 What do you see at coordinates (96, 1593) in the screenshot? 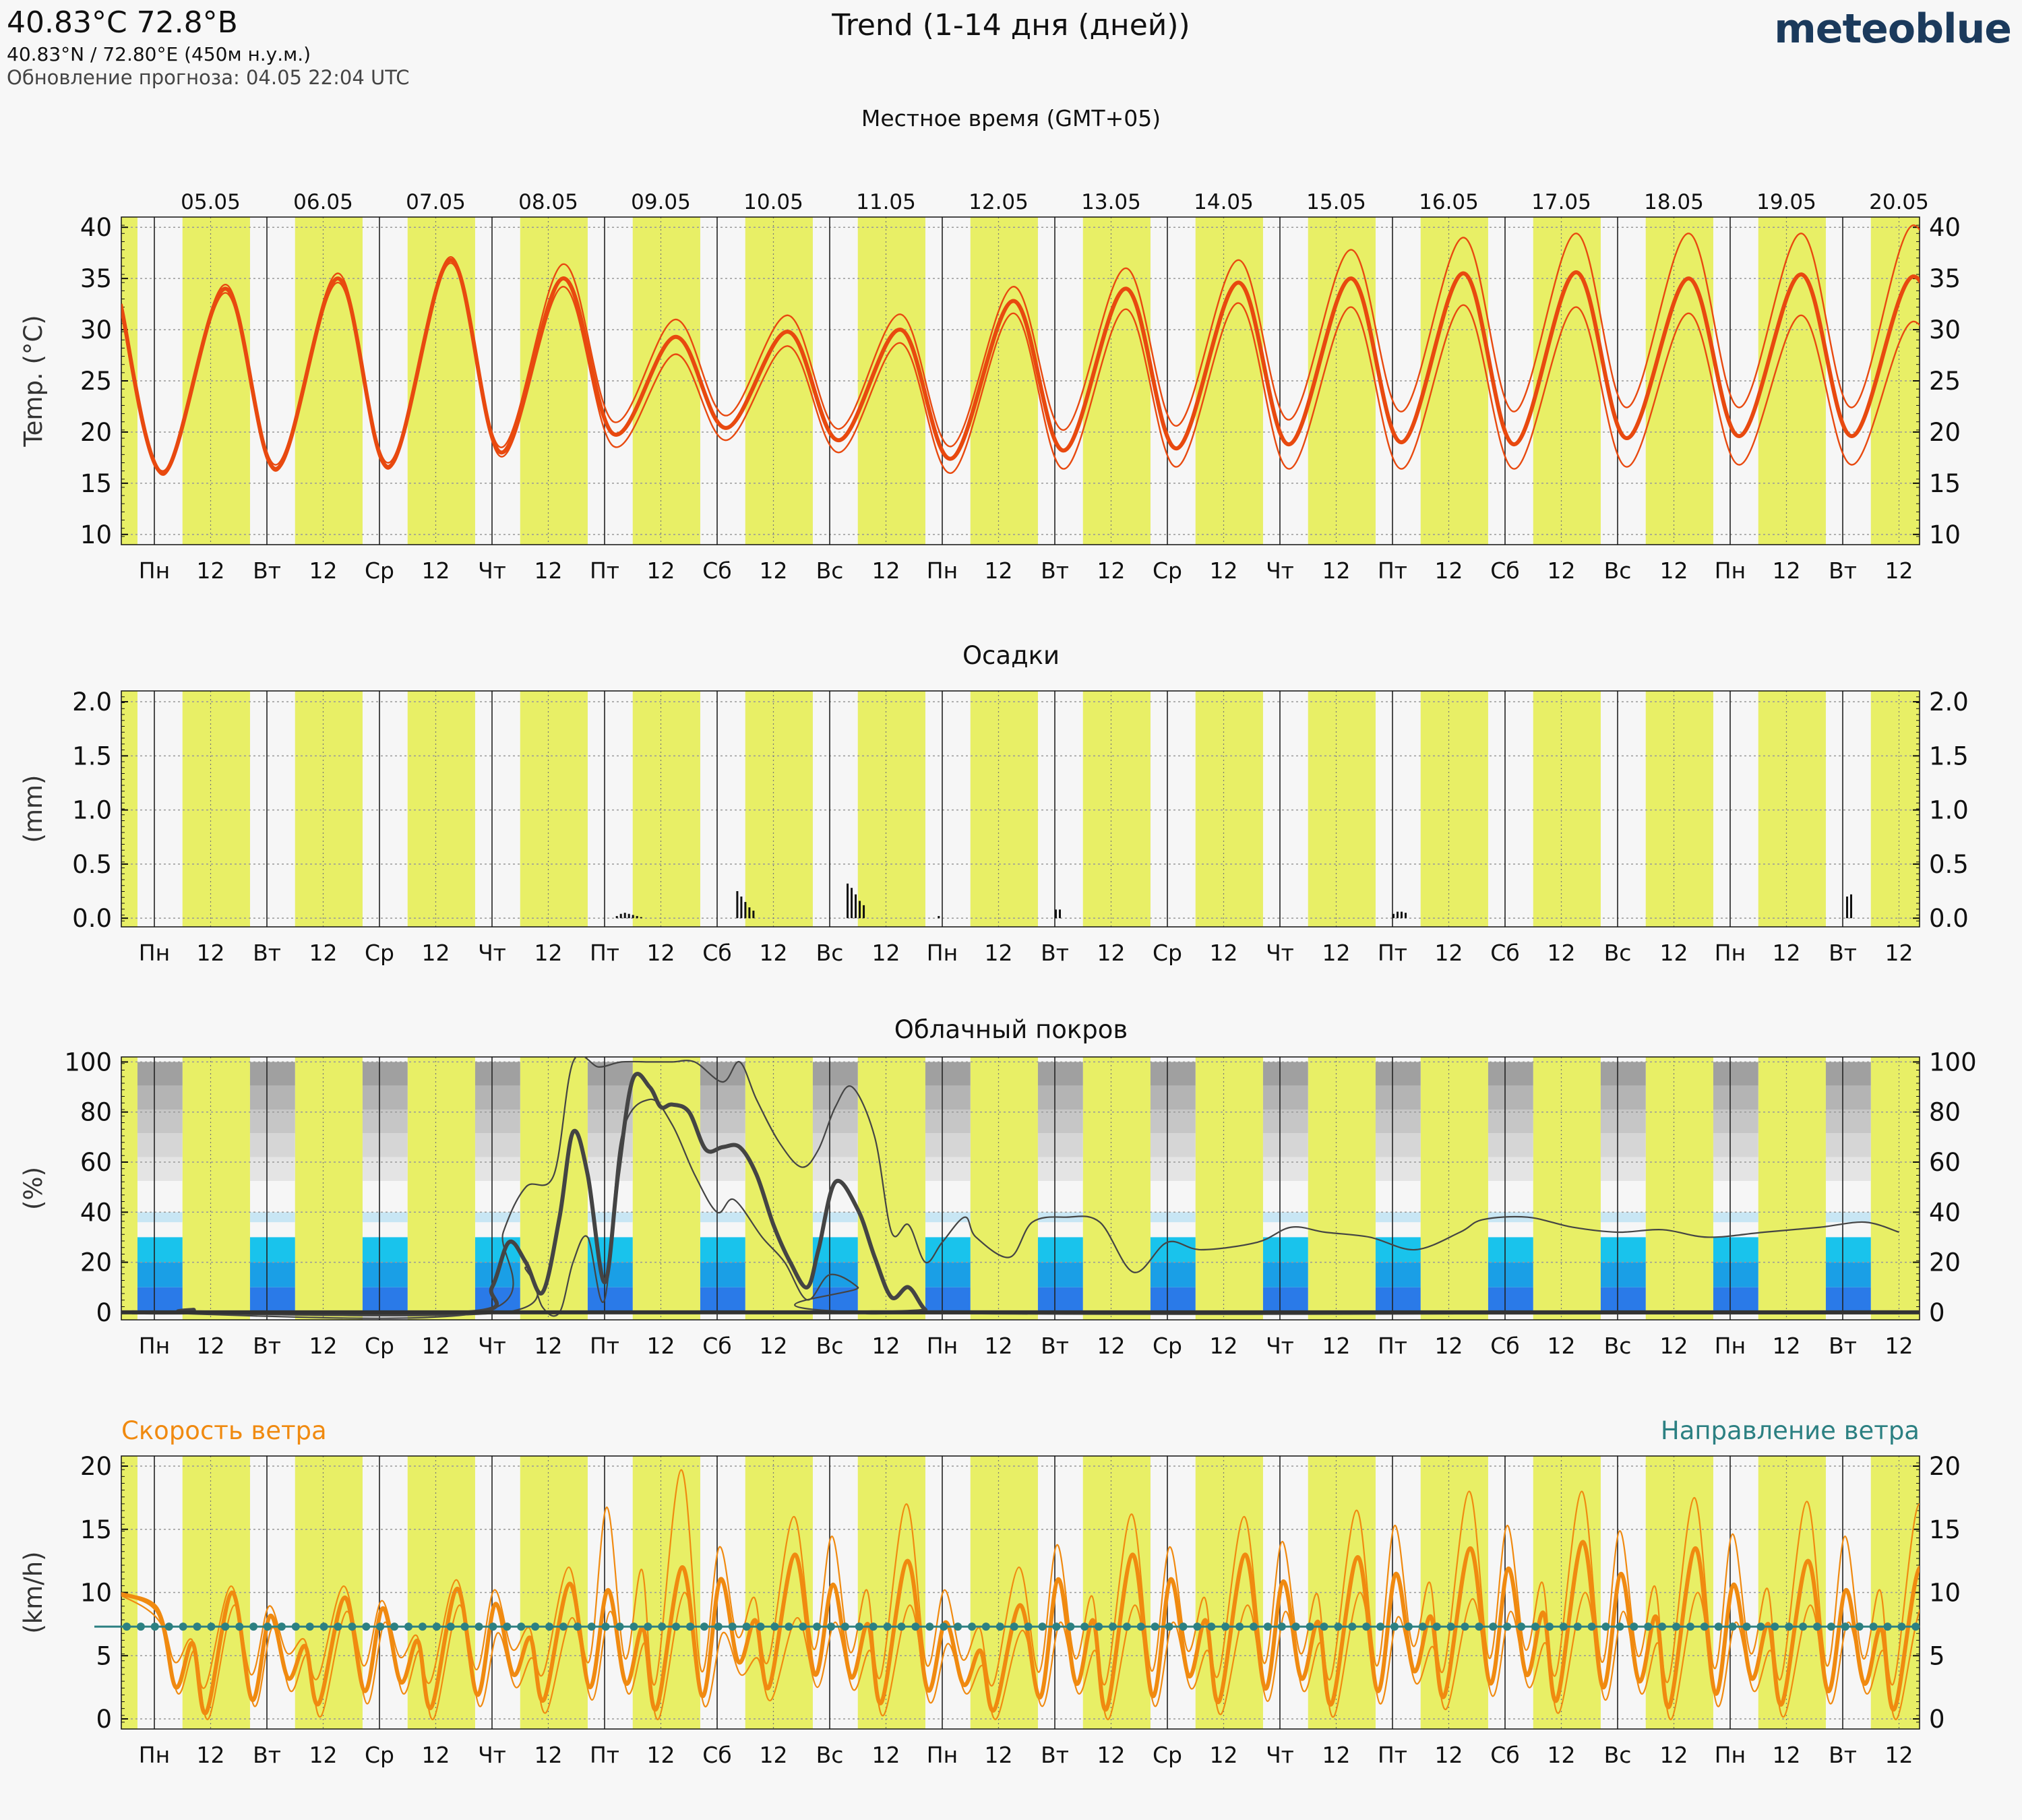
I see `y-tick-label: 10` at bounding box center [96, 1593].